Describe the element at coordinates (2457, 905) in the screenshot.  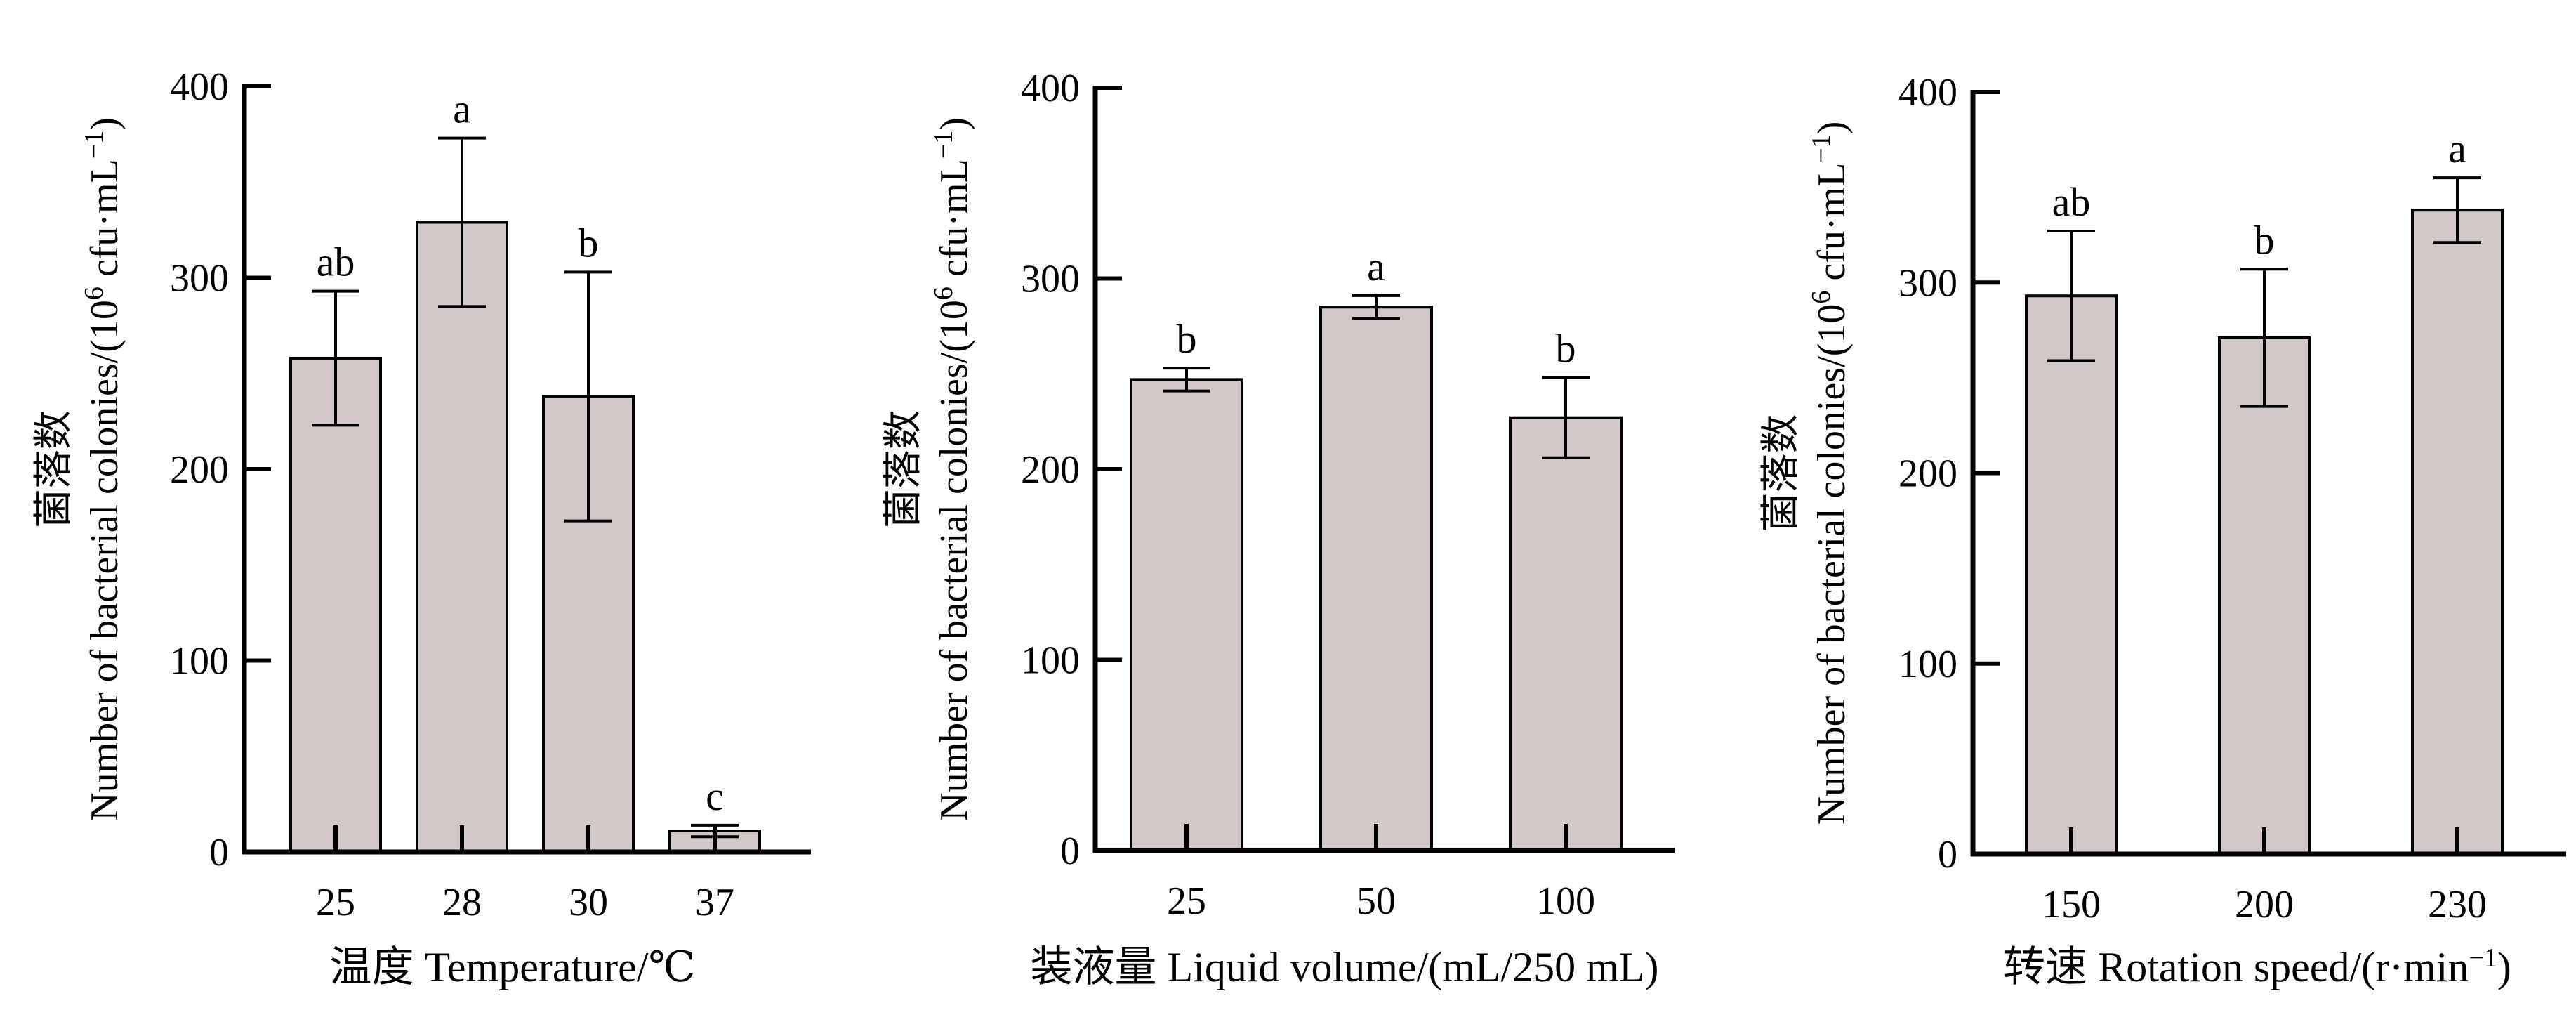
I see `x-tick-label: 230` at that location.